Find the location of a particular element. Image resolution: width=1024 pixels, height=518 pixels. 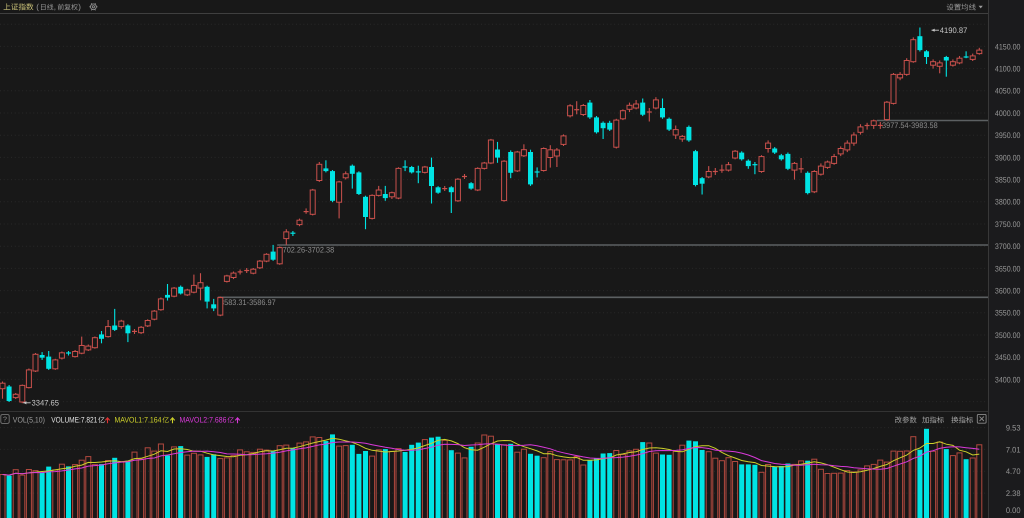

svg-text: 3583.31-3586.97 is located at coordinates (248, 302).